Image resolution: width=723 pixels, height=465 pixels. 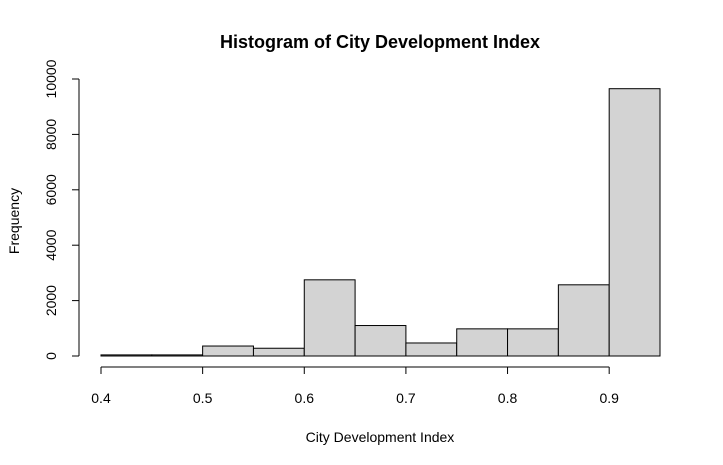 I want to click on y-tick-label-3: 6000, so click(x=51, y=189).